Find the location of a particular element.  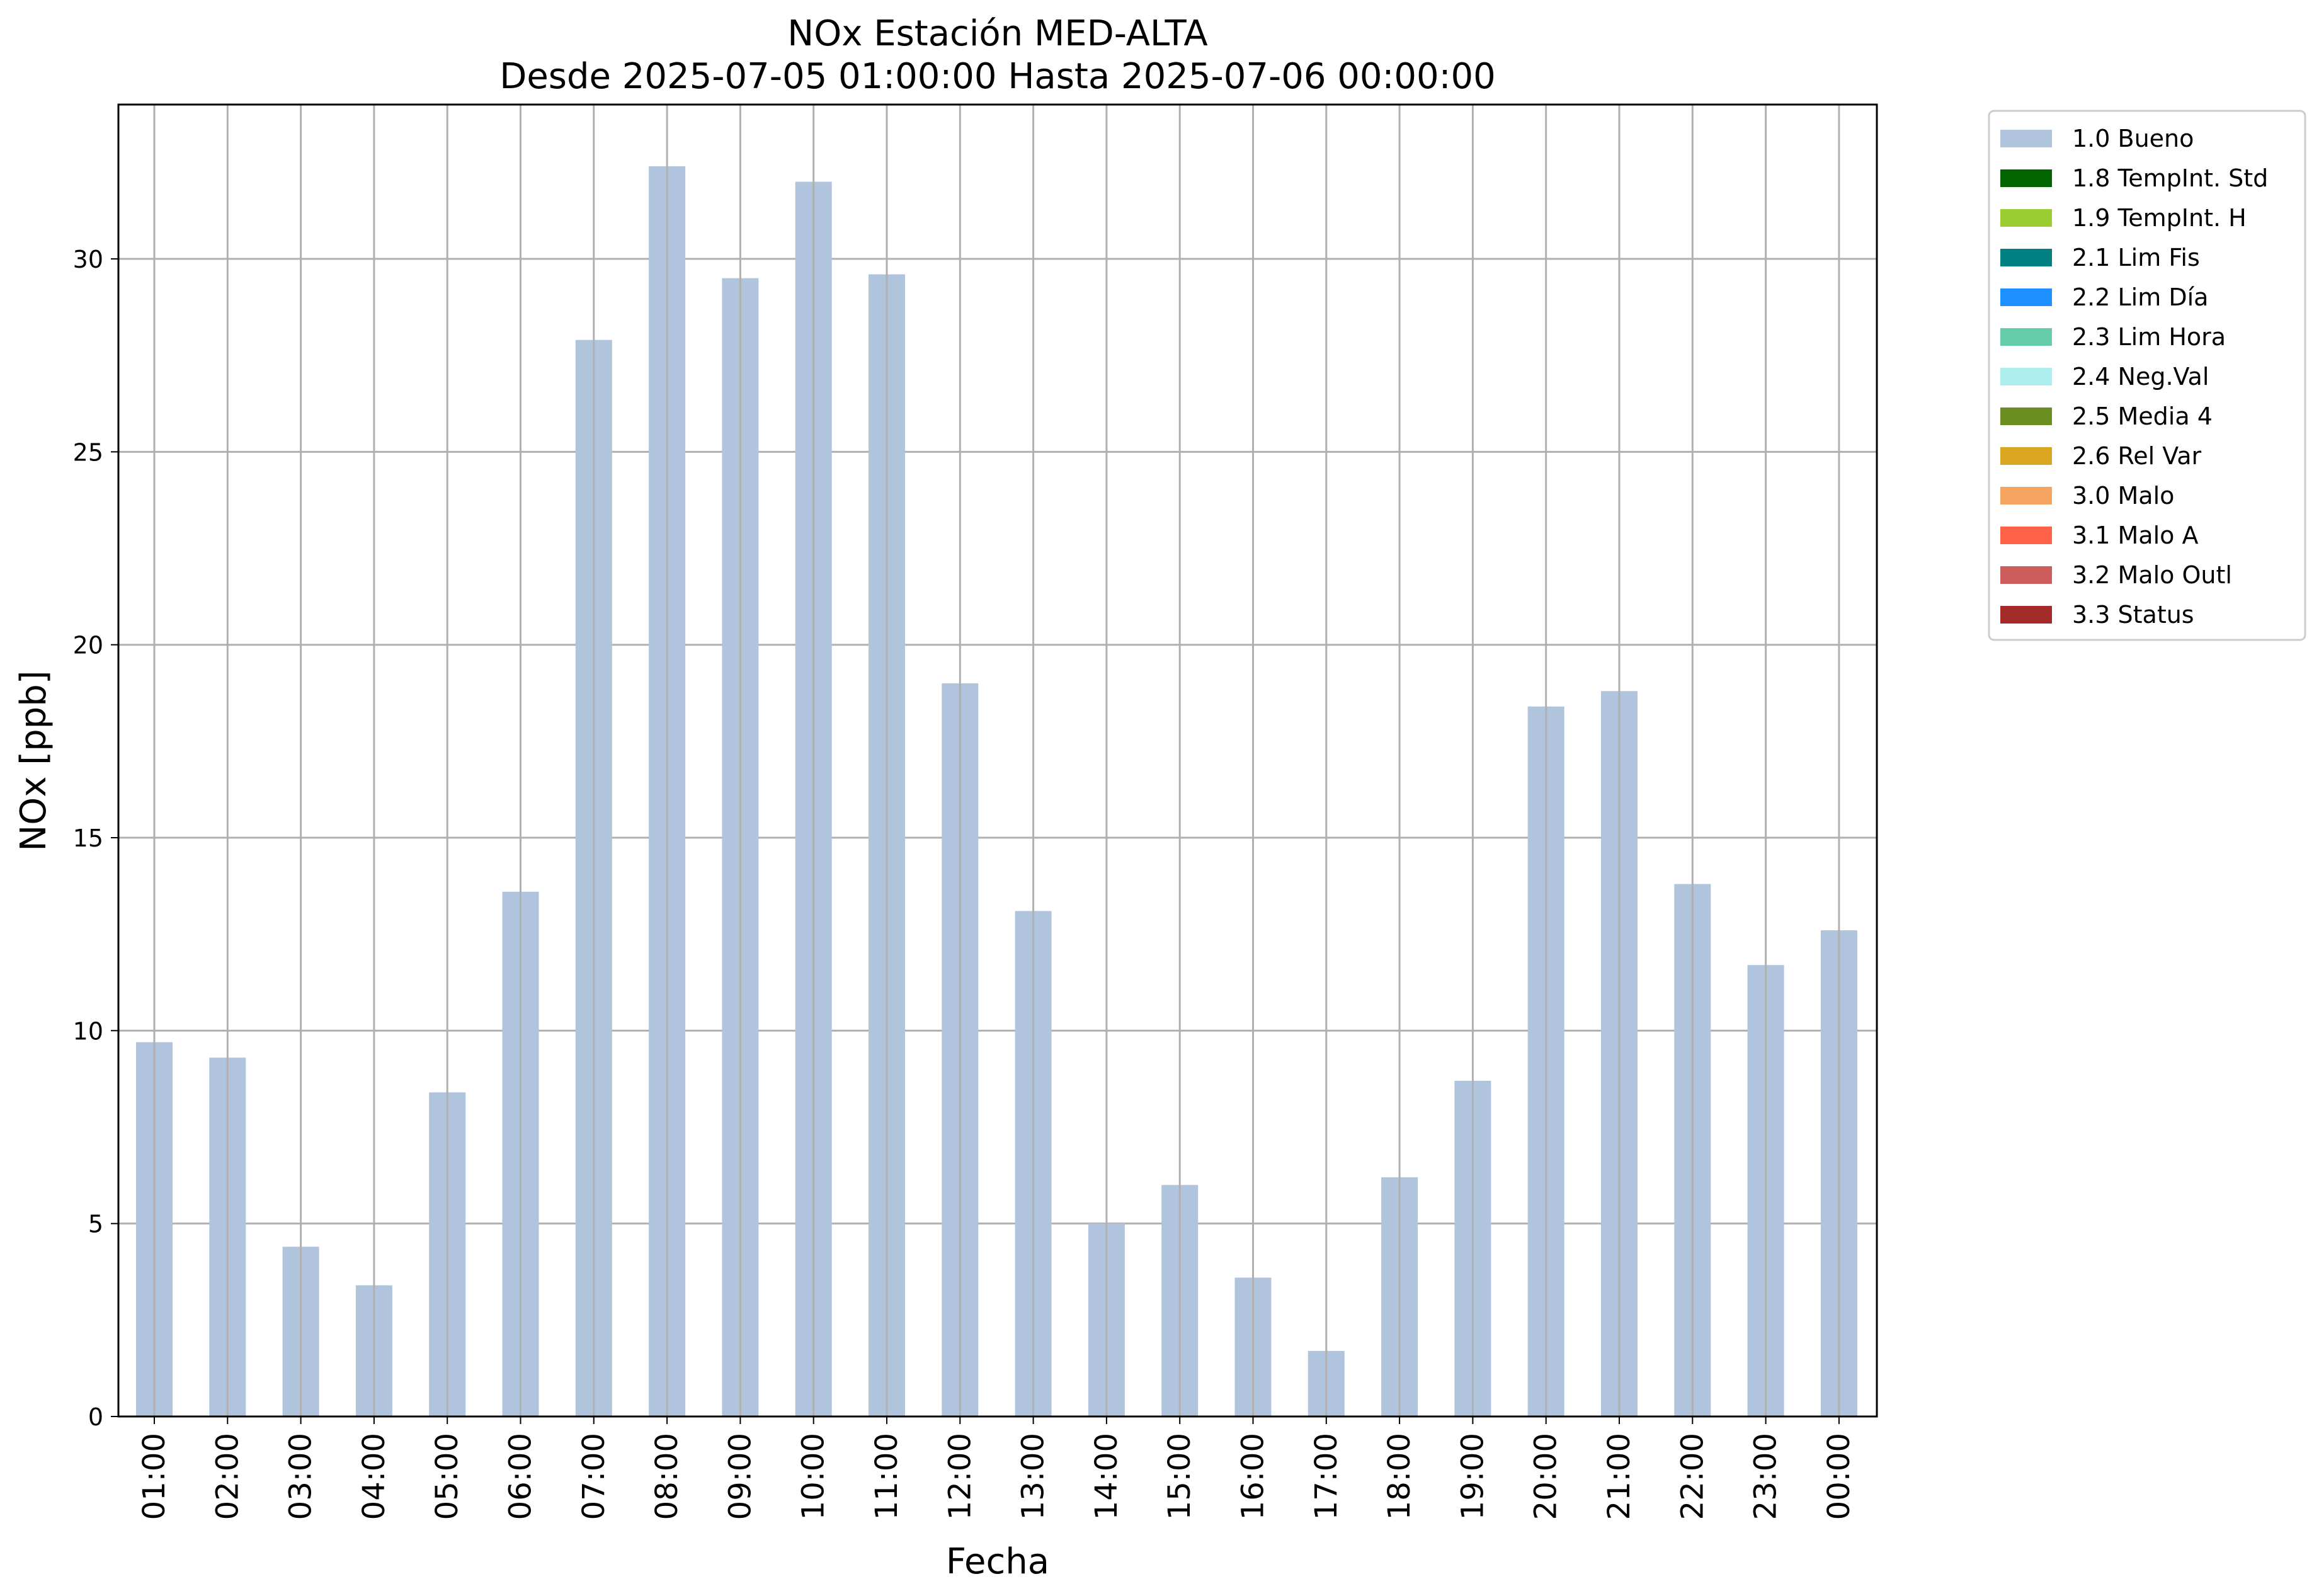

legend-label: 2.1 Lim Fis is located at coordinates (2136, 257).